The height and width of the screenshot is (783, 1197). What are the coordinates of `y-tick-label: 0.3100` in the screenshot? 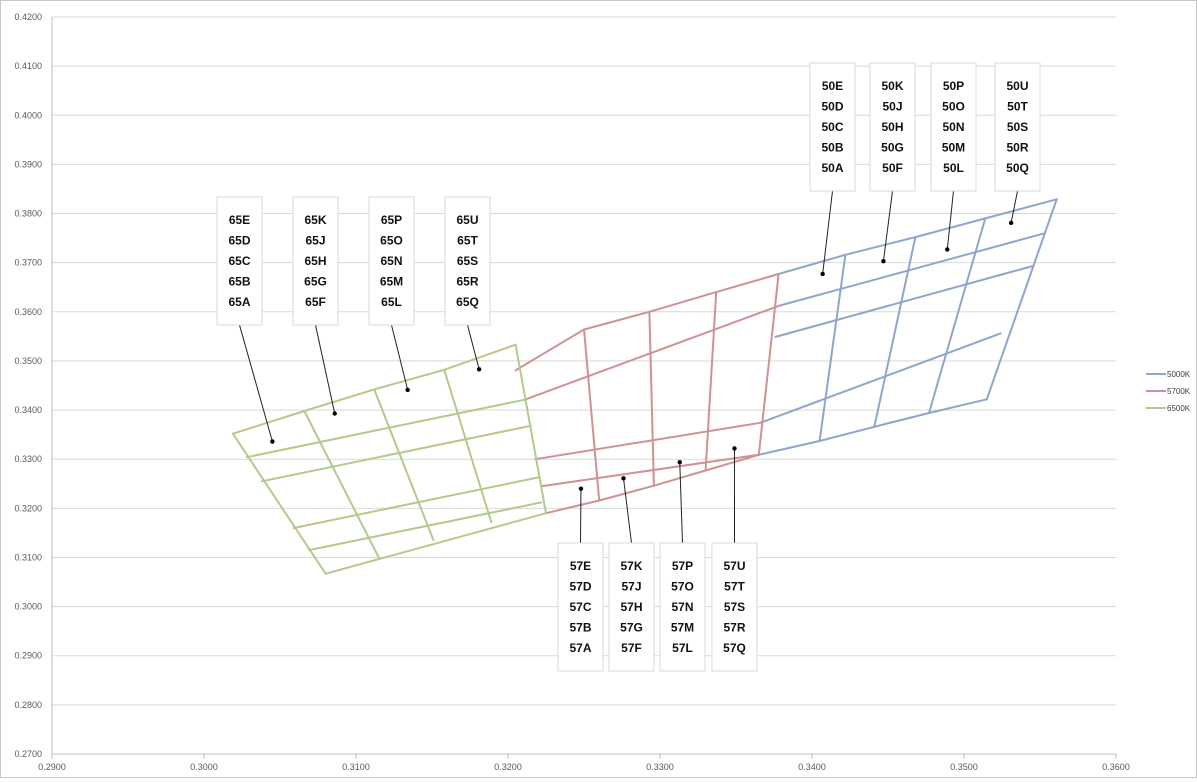 It's located at (28, 557).